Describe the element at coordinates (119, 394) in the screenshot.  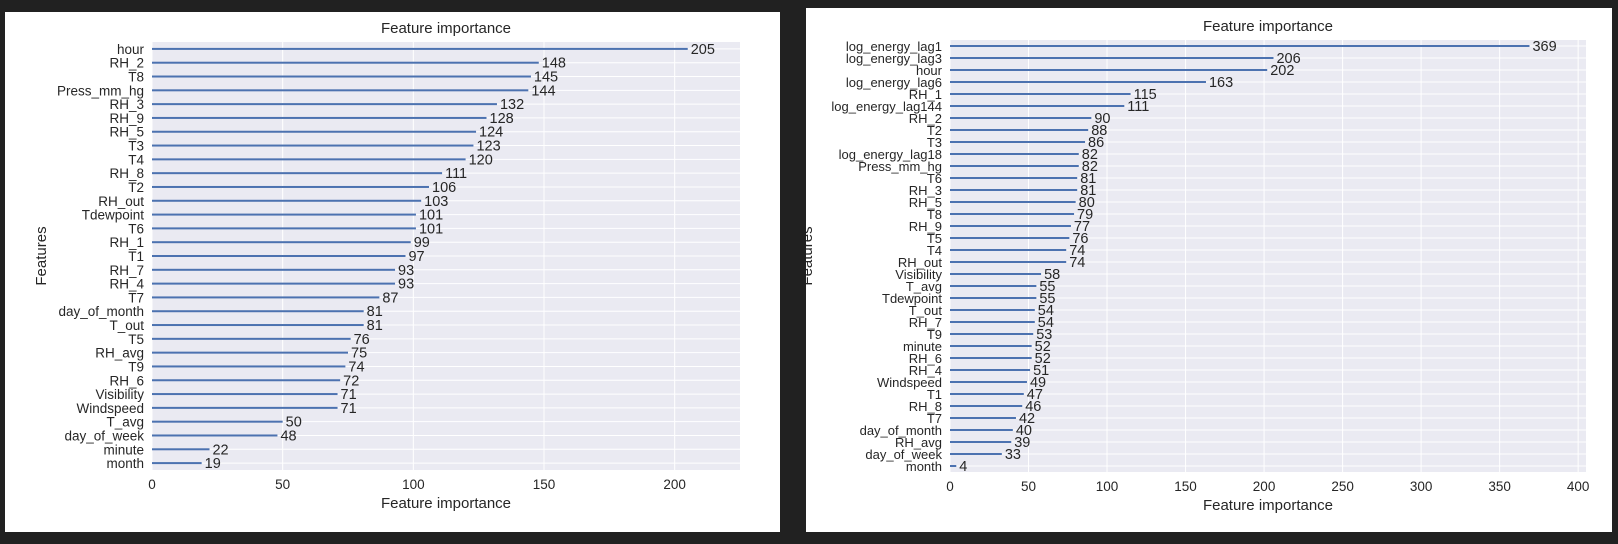
I see `category-label: Visibility` at that location.